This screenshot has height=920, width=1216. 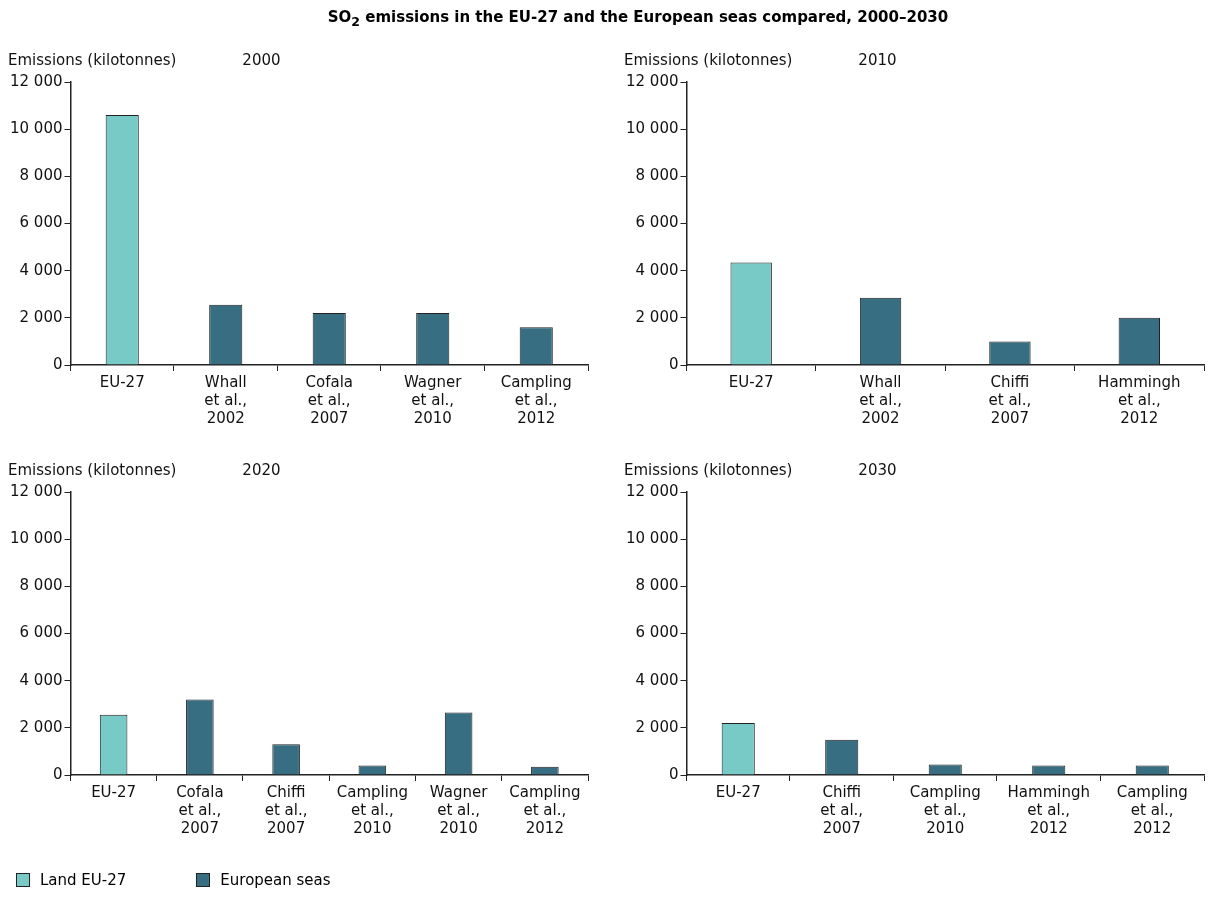 I want to click on legend-label: European seas, so click(x=275, y=880).